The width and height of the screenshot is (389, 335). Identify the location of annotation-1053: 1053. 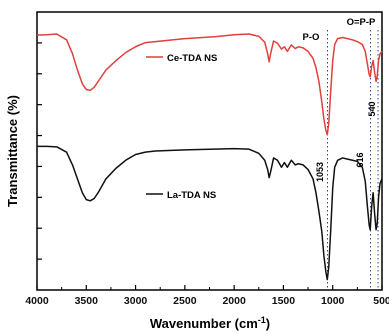
(320, 172).